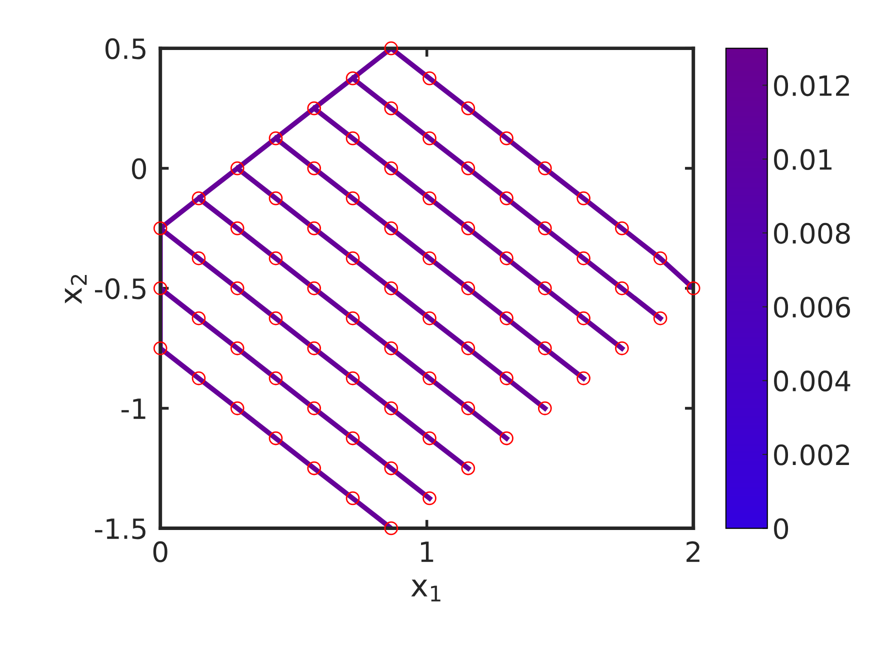  Describe the element at coordinates (812, 307) in the screenshot. I see `color-bar-label: 0.006` at that location.